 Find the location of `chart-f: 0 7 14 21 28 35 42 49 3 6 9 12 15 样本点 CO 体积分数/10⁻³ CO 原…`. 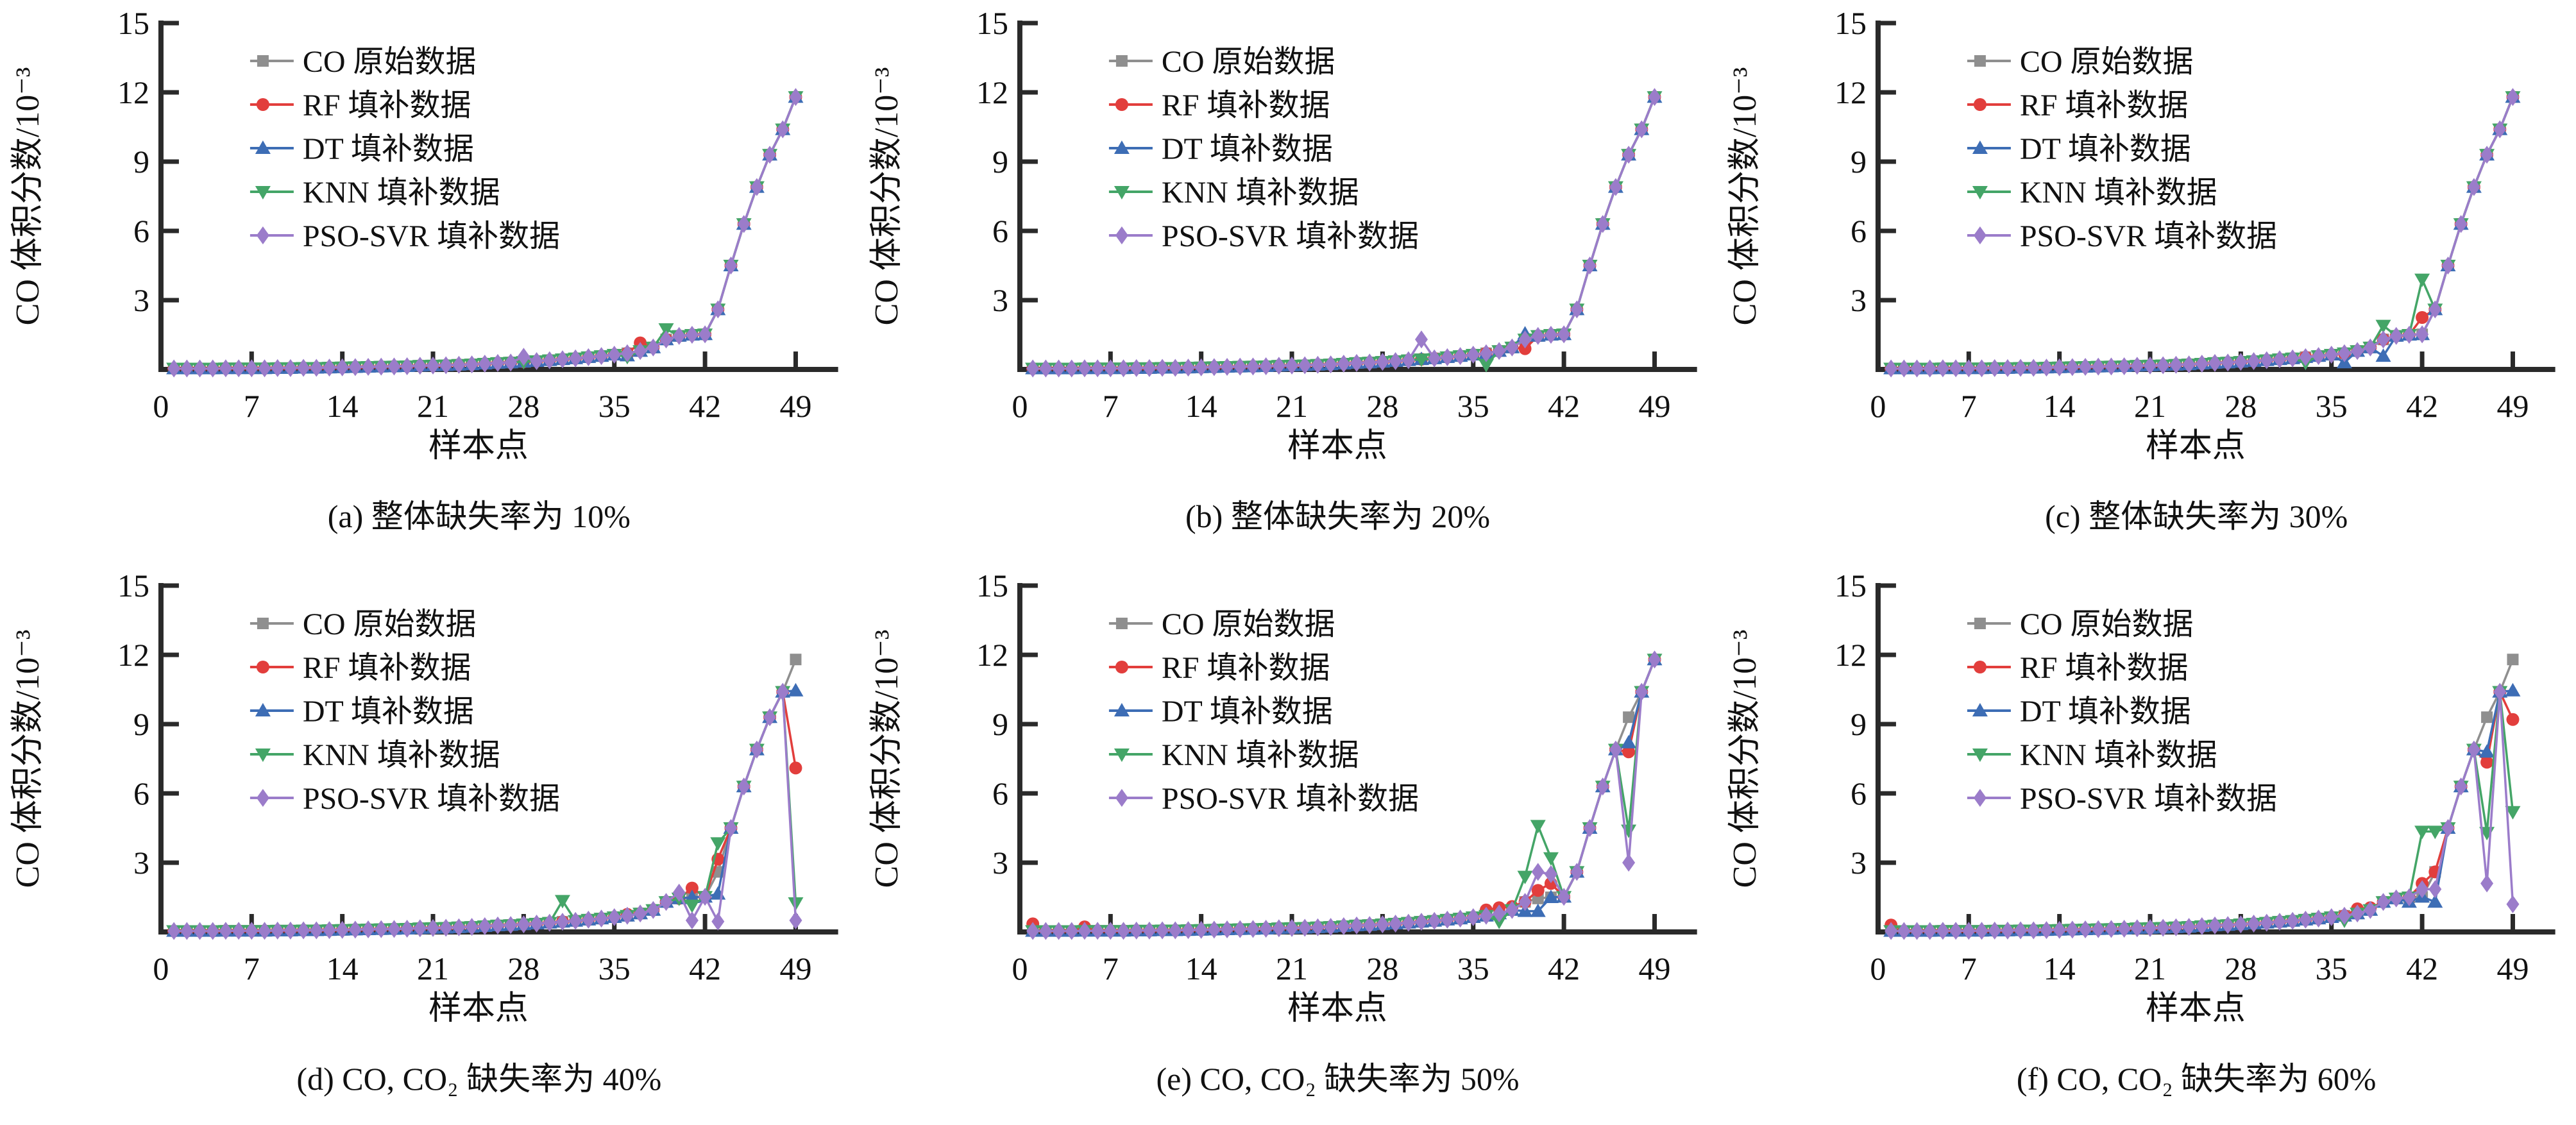

chart-f: 0 7 14 21 28 35 42 49 3 6 9 12 15 样本点 CO 体积分数/10⁻³ CO 原… is located at coordinates (2141, 797).